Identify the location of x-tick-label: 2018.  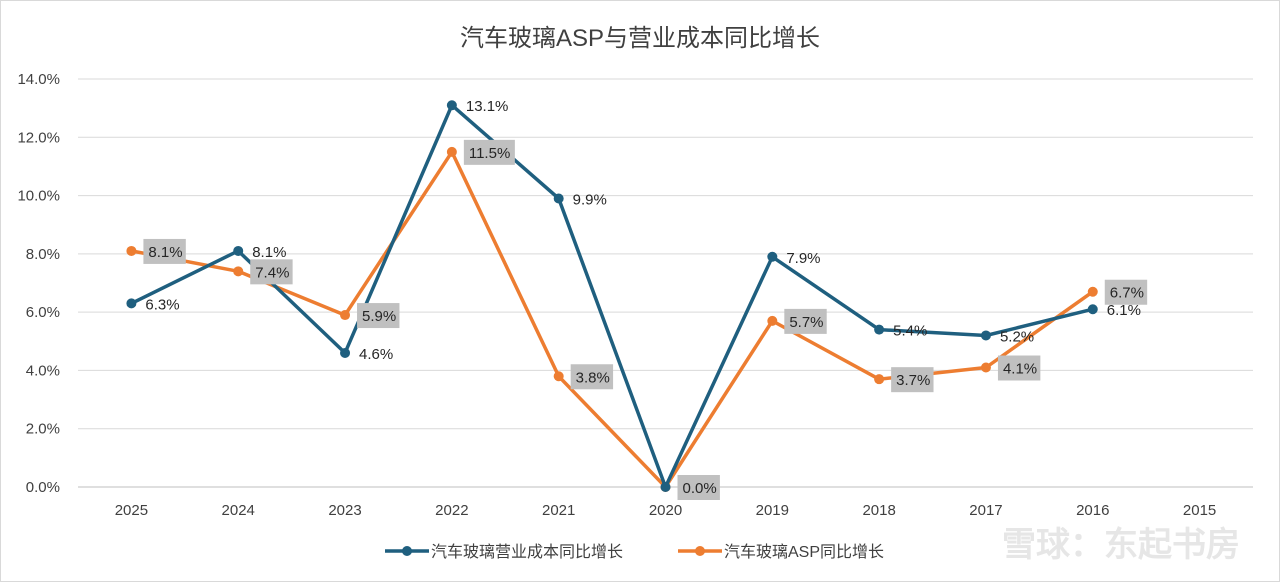
(878, 510).